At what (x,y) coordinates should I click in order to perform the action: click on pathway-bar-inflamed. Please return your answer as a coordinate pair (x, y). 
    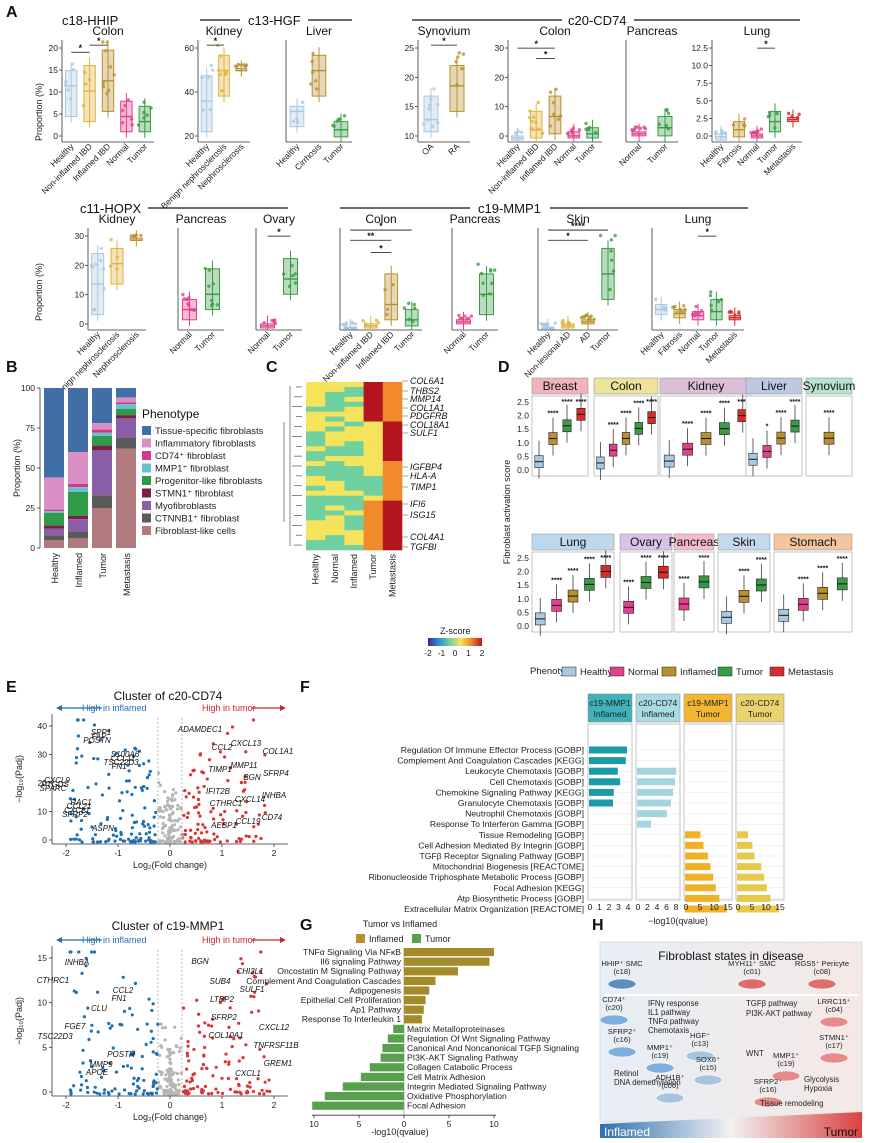
    Looking at the image, I should click on (415, 1000).